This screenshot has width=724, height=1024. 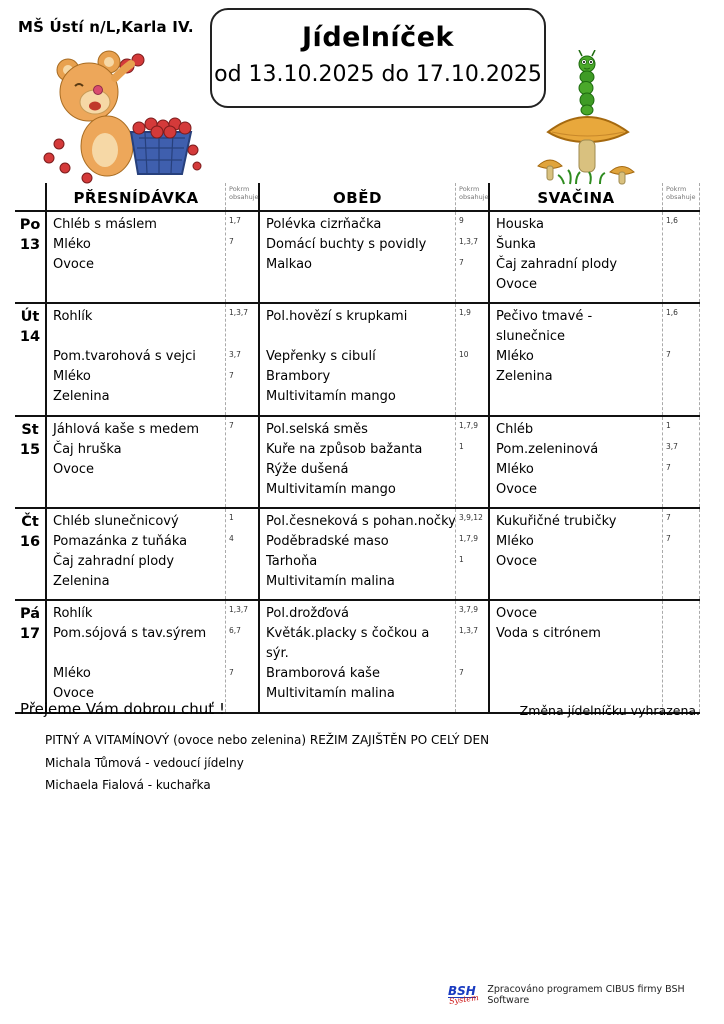 I want to click on page-title: Jídelníček, so click(x=378, y=37).